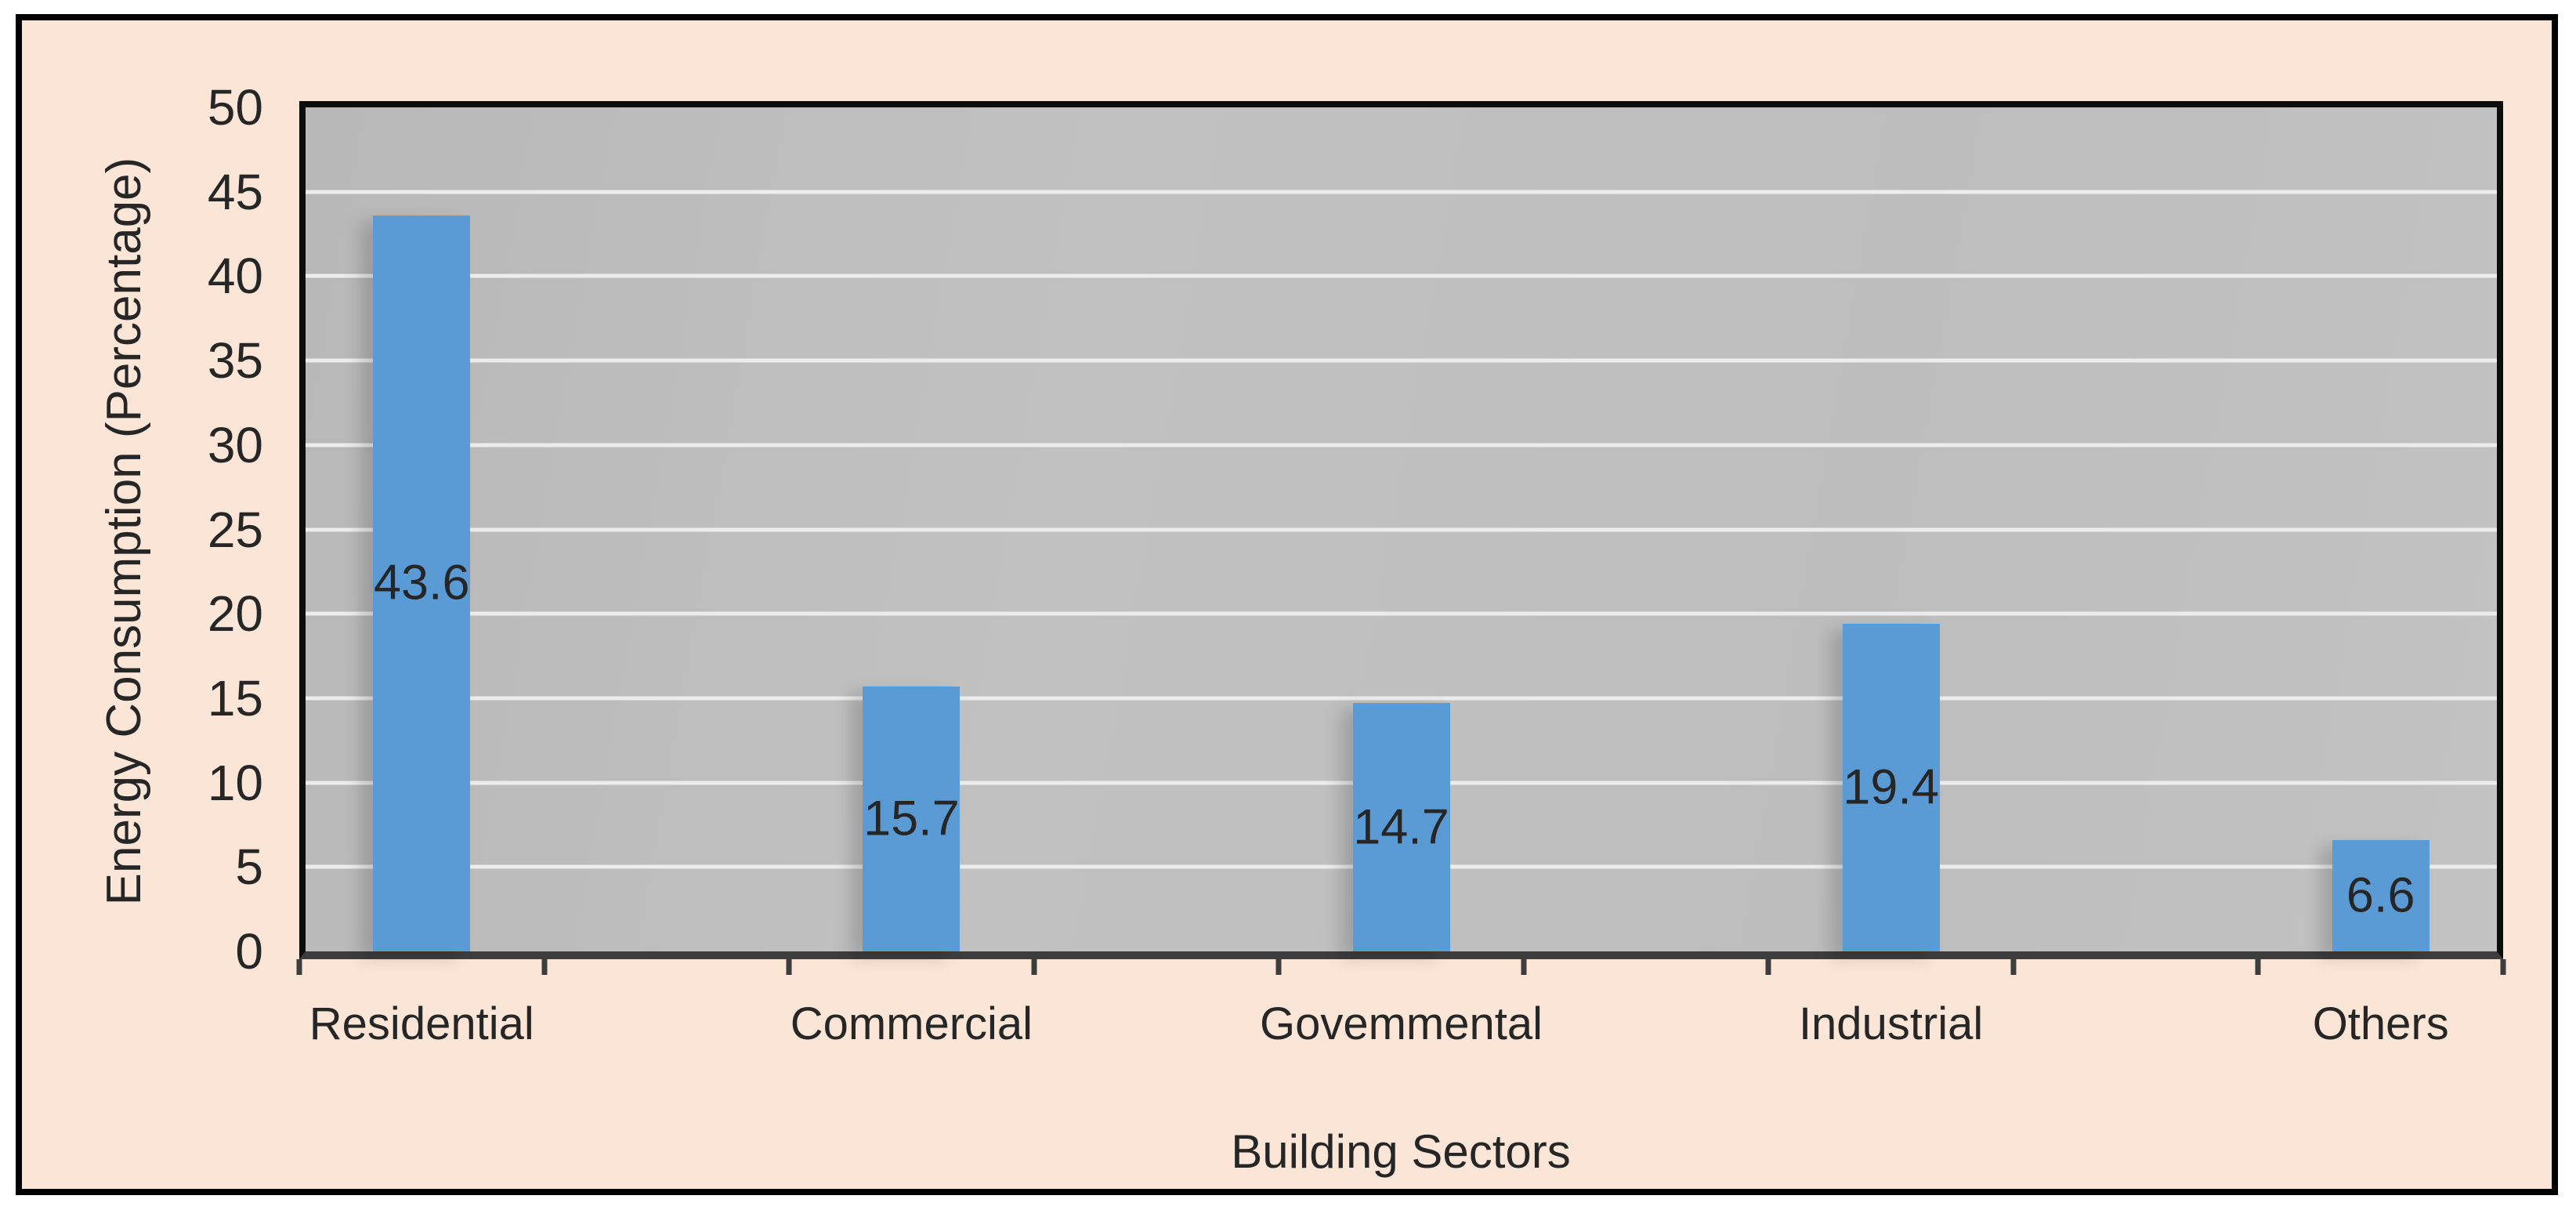 Image resolution: width=2576 pixels, height=1210 pixels. Describe the element at coordinates (235, 698) in the screenshot. I see `y-tick-label-15: 15` at that location.